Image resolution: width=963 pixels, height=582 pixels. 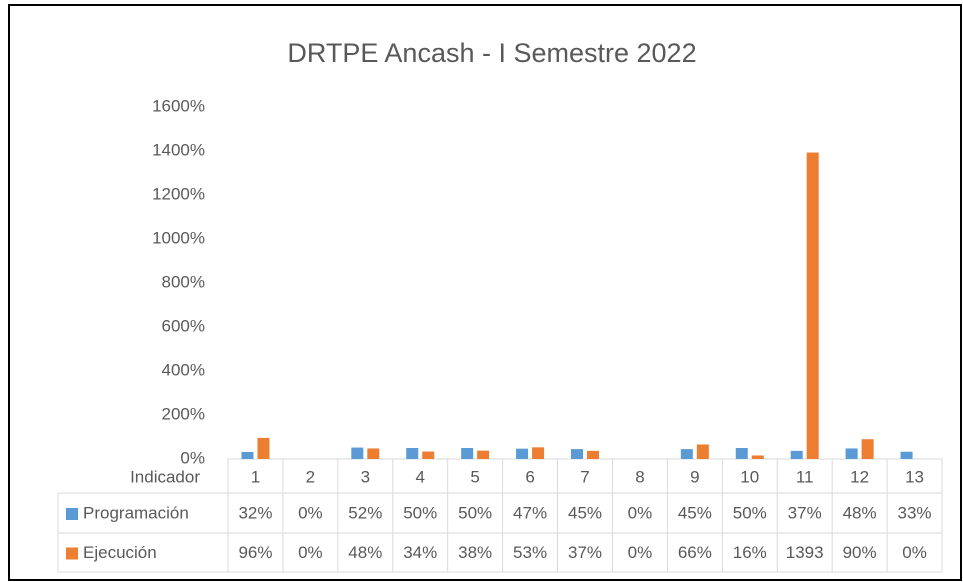 I want to click on data-label: 52%, so click(x=365, y=512).